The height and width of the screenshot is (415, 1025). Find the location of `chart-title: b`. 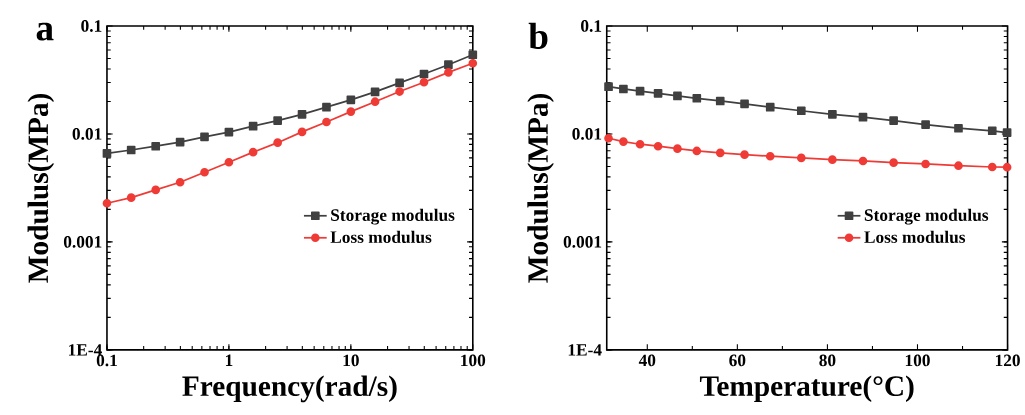

chart-title: b is located at coordinates (538, 36).